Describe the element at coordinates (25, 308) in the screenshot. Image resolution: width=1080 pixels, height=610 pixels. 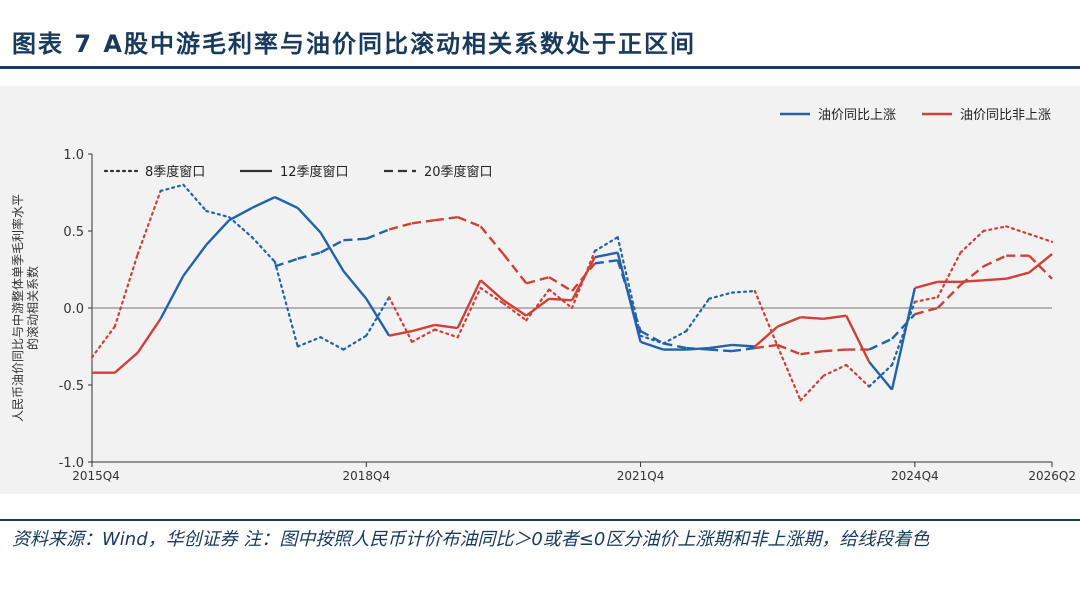
I see `y-axis-label: 人民币油价同比与中游整体单季毛利率水平的滚动相关系数` at that location.